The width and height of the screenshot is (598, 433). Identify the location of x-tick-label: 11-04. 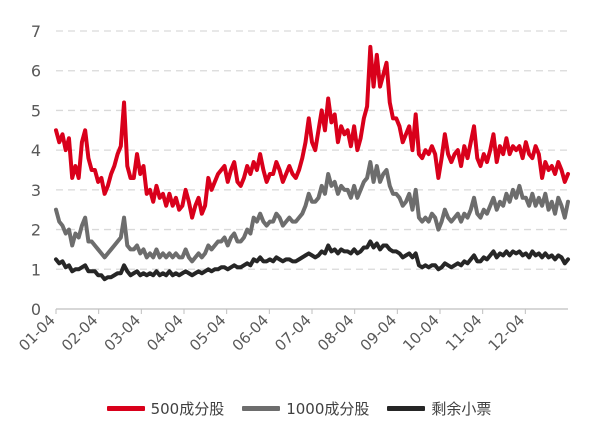
(464, 333).